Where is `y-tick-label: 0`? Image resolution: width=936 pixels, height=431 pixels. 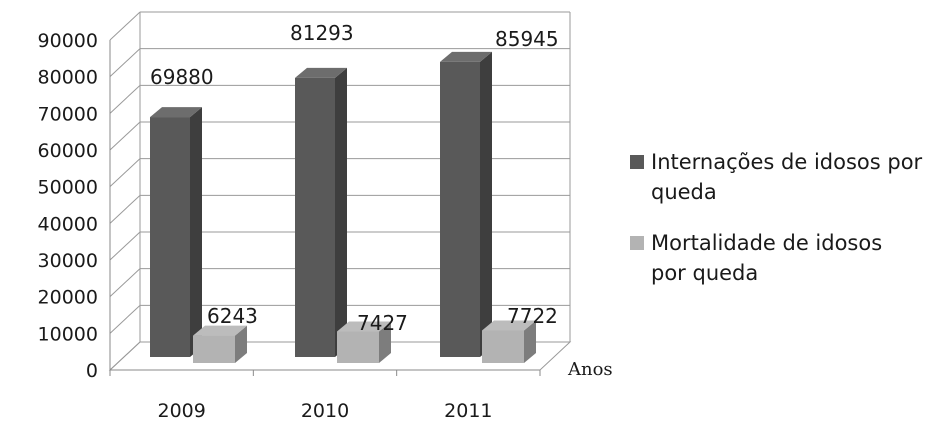 y-tick-label: 0 is located at coordinates (92, 371).